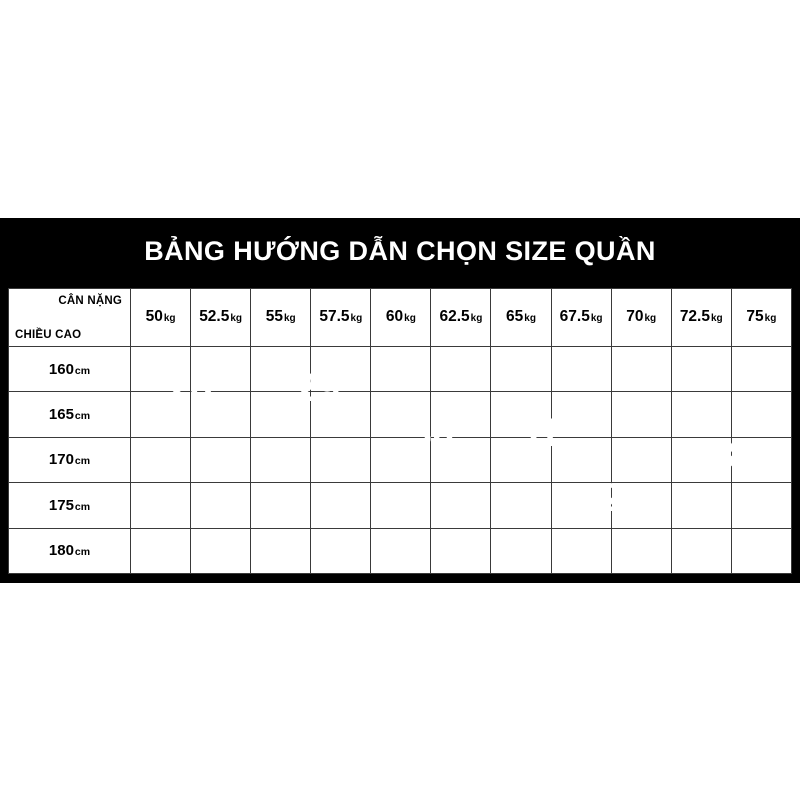  I want to click on weight-value: 65, so click(515, 317).